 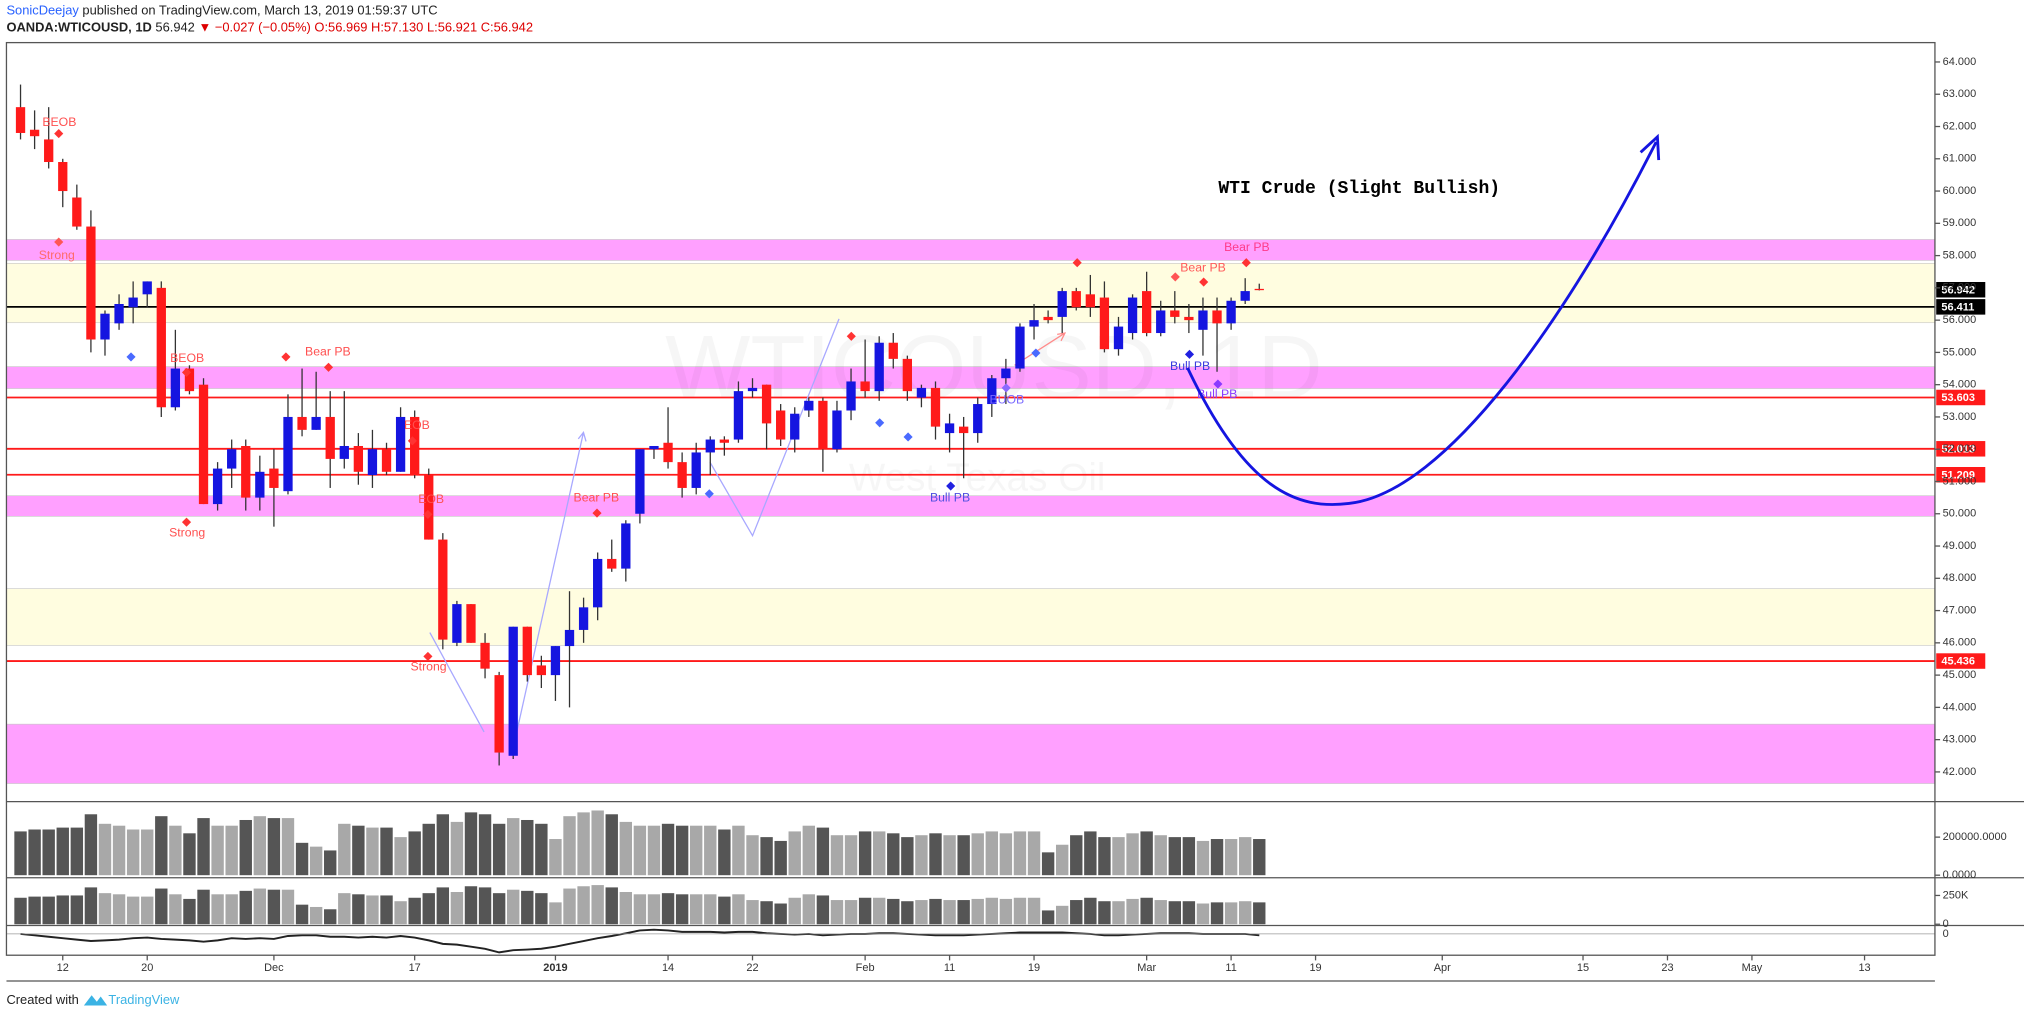 What do you see at coordinates (1960, 643) in the screenshot?
I see `y-tick-label: 46.000` at bounding box center [1960, 643].